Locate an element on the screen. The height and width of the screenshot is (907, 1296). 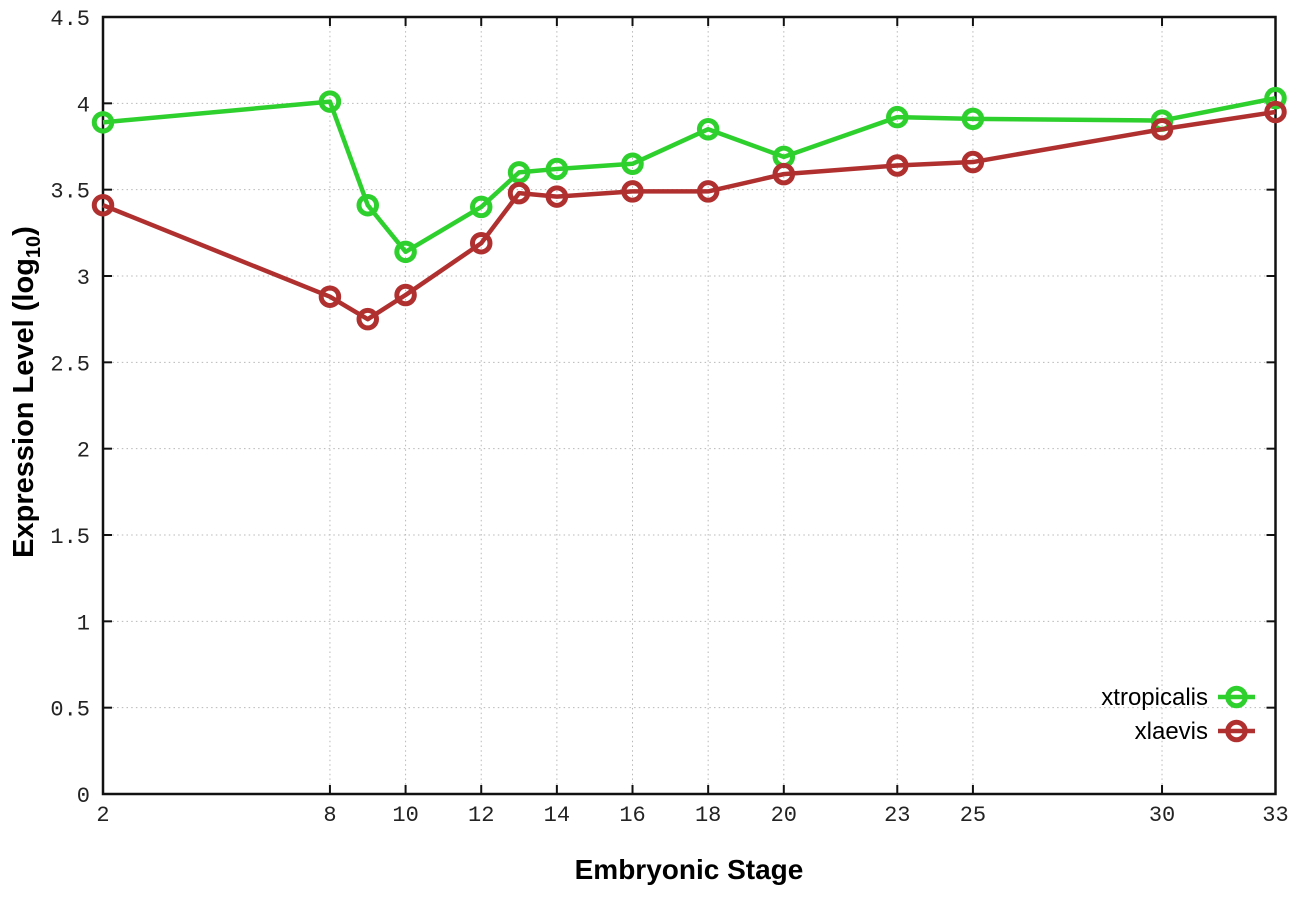
x-tick-label: 10 is located at coordinates (405, 815).